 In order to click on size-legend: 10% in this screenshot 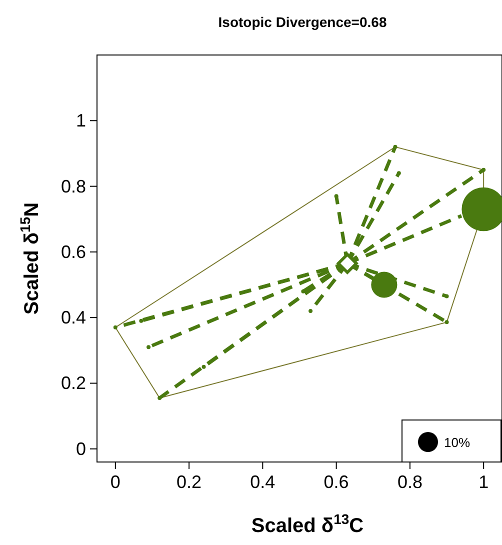, I will do `click(452, 441)`.